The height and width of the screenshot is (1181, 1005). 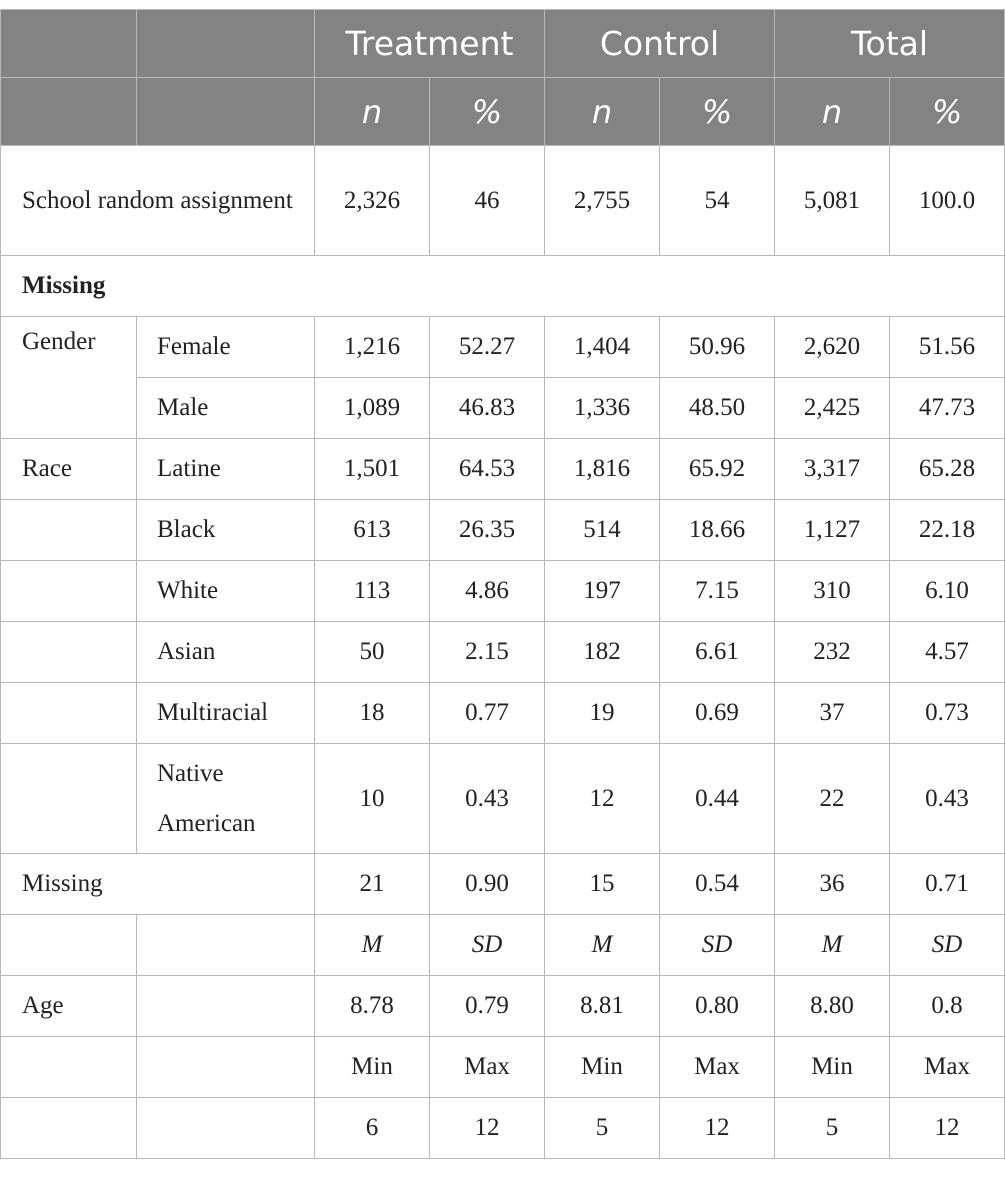 I want to click on table-cell: 65.92, so click(x=717, y=469).